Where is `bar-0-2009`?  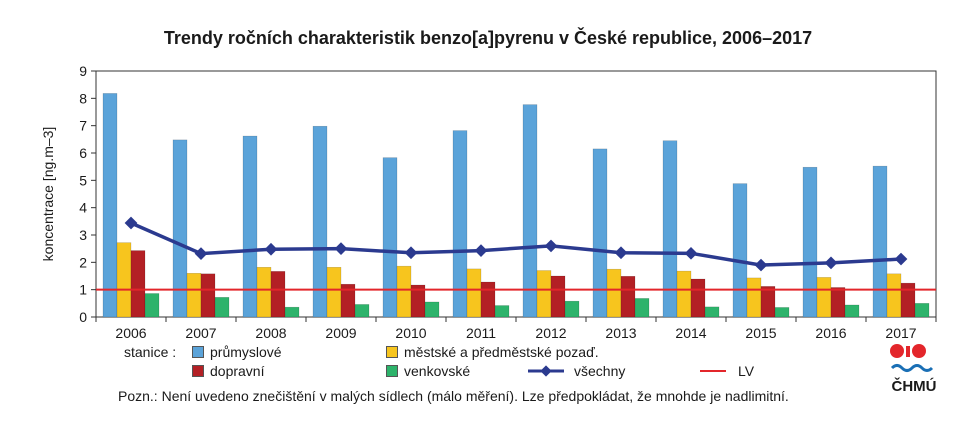 bar-0-2009 is located at coordinates (320, 221).